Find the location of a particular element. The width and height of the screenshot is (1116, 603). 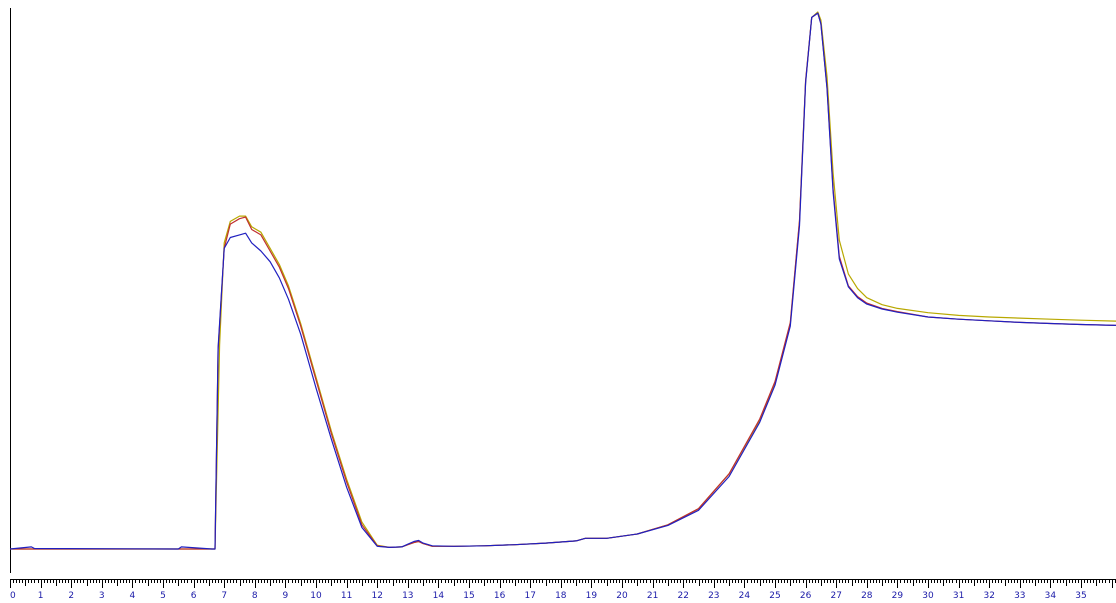

x-tick-label: 0 is located at coordinates (13, 596).